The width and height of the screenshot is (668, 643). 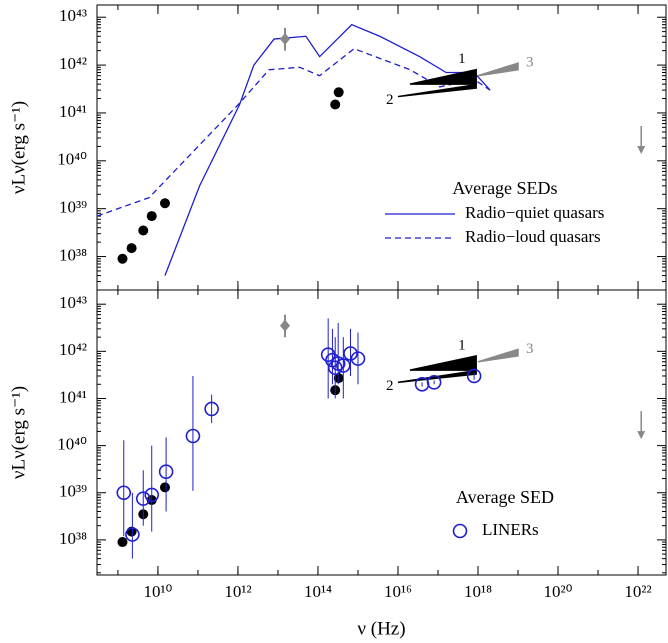 I want to click on legend-label: LINERs, so click(x=510, y=529).